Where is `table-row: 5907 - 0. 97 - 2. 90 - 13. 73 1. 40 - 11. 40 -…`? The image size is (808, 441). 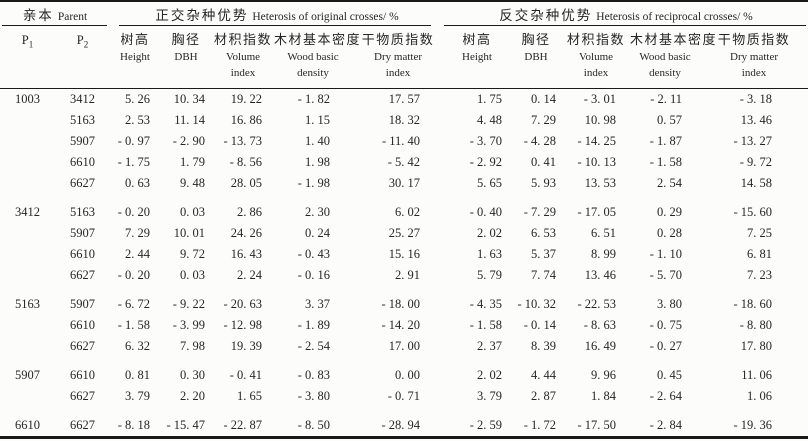 table-row: 5907 - 0. 97 - 2. 90 - 13. 73 1. 40 - 11. 40 -… is located at coordinates (404, 141).